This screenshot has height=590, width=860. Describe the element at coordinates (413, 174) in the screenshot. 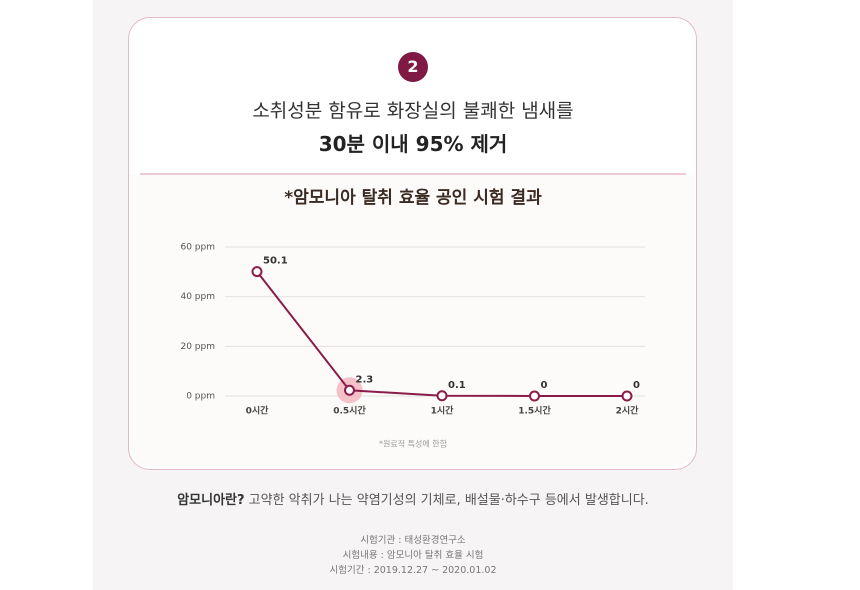

I see `divider` at that location.